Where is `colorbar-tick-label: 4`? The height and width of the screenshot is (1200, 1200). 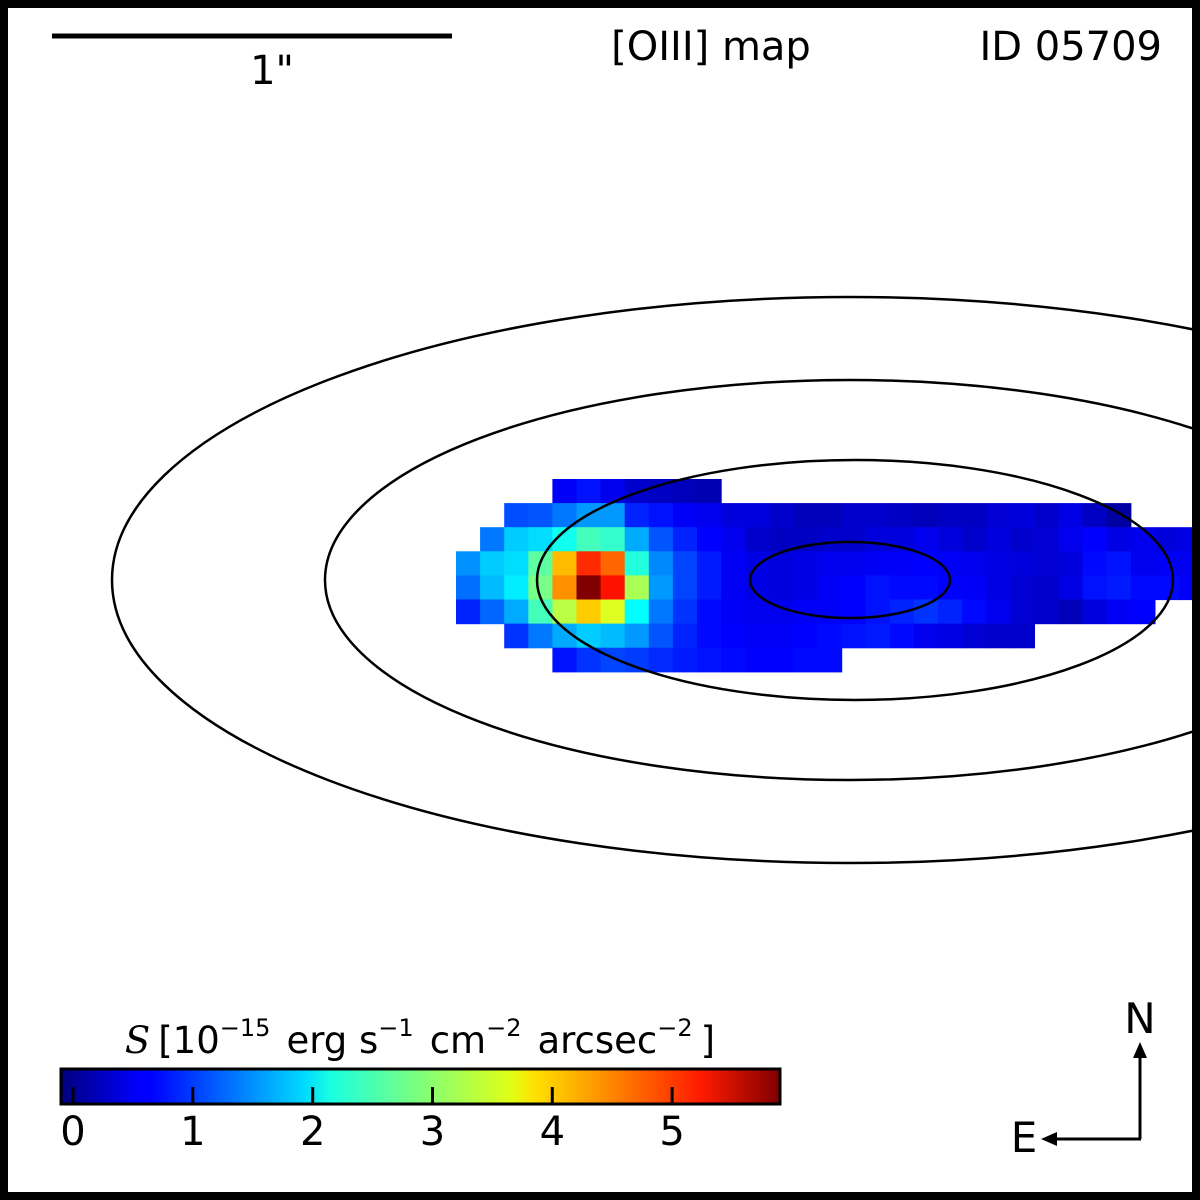
colorbar-tick-label: 4 is located at coordinates (552, 1132).